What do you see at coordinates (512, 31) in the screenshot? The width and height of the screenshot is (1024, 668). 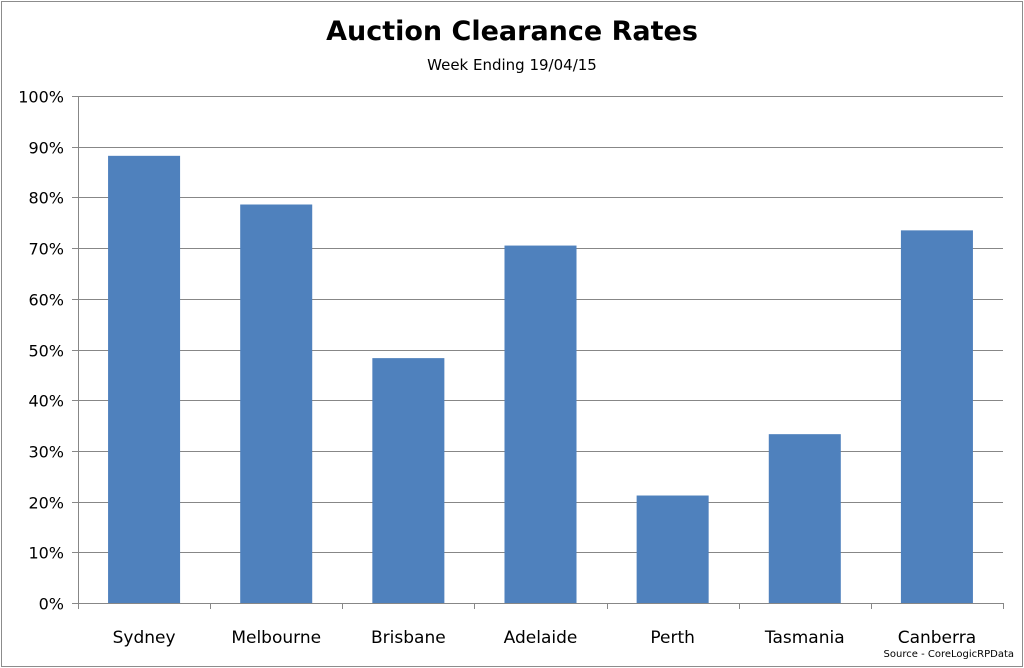 I see `chart-title: Auction Clearance Rates` at bounding box center [512, 31].